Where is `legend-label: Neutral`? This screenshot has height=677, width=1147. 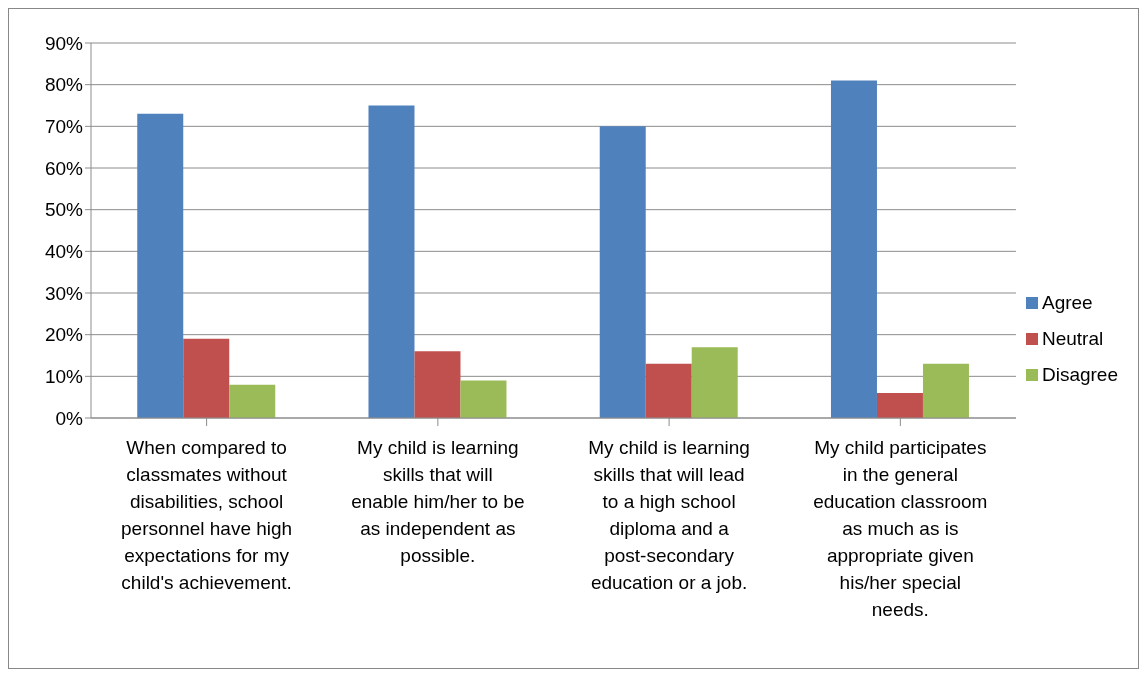 legend-label: Neutral is located at coordinates (1072, 338).